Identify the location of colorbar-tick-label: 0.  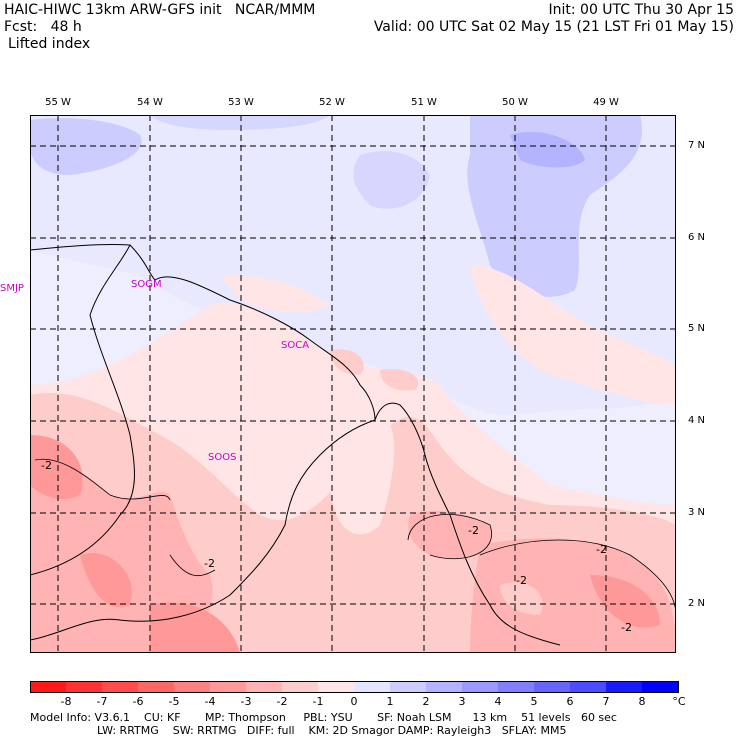
(354, 701).